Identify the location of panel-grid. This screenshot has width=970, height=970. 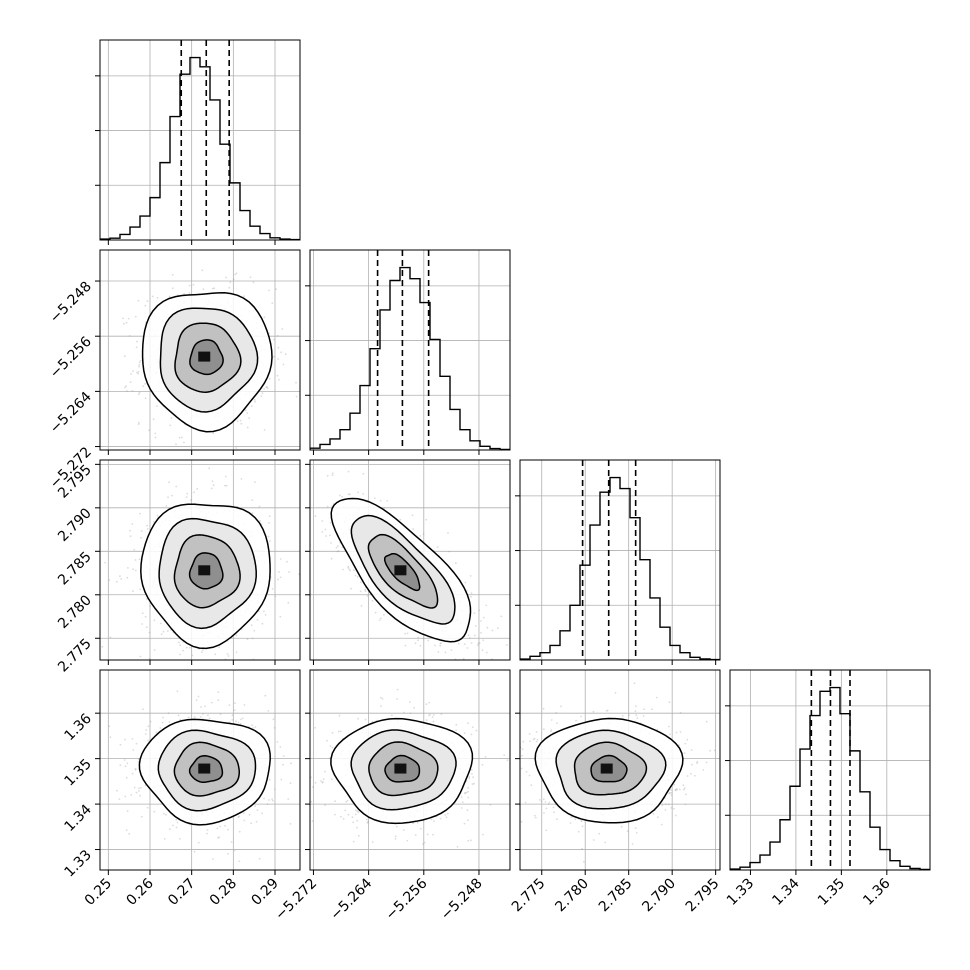
(620, 560).